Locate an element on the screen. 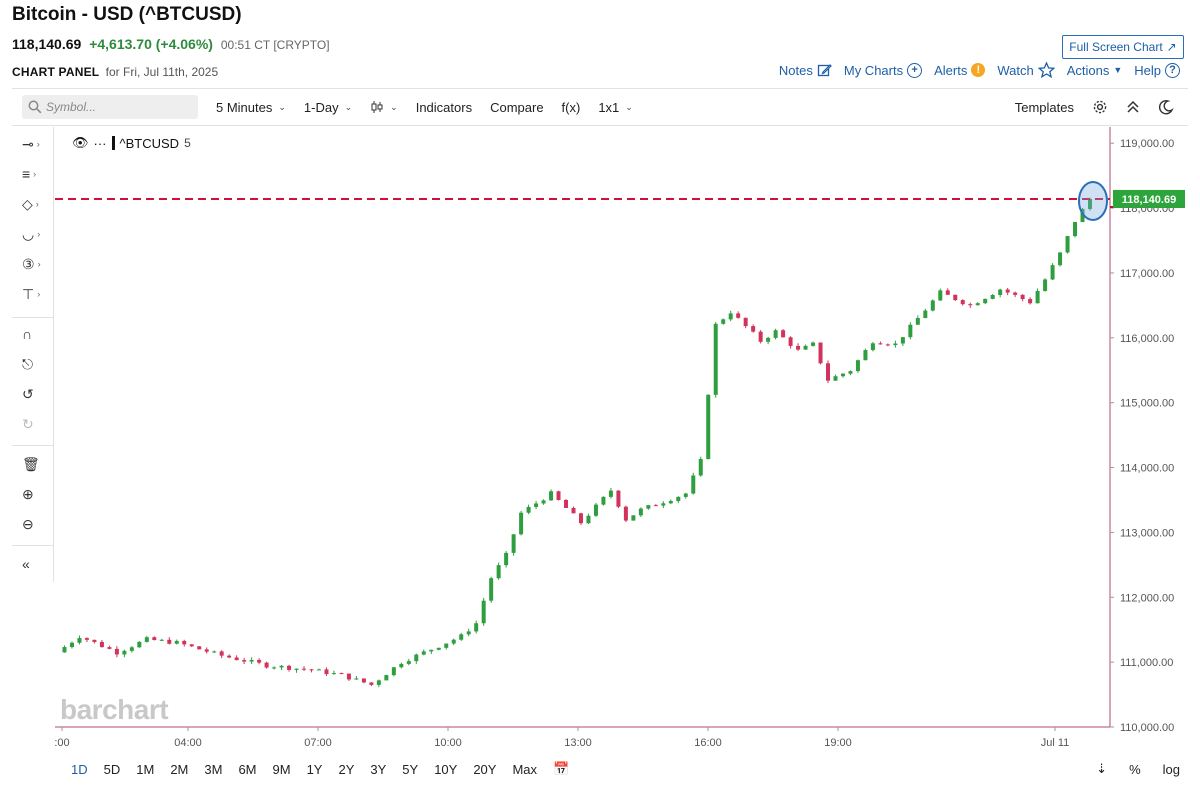  legend-symbol: ^BTCUSD is located at coordinates (149, 143).